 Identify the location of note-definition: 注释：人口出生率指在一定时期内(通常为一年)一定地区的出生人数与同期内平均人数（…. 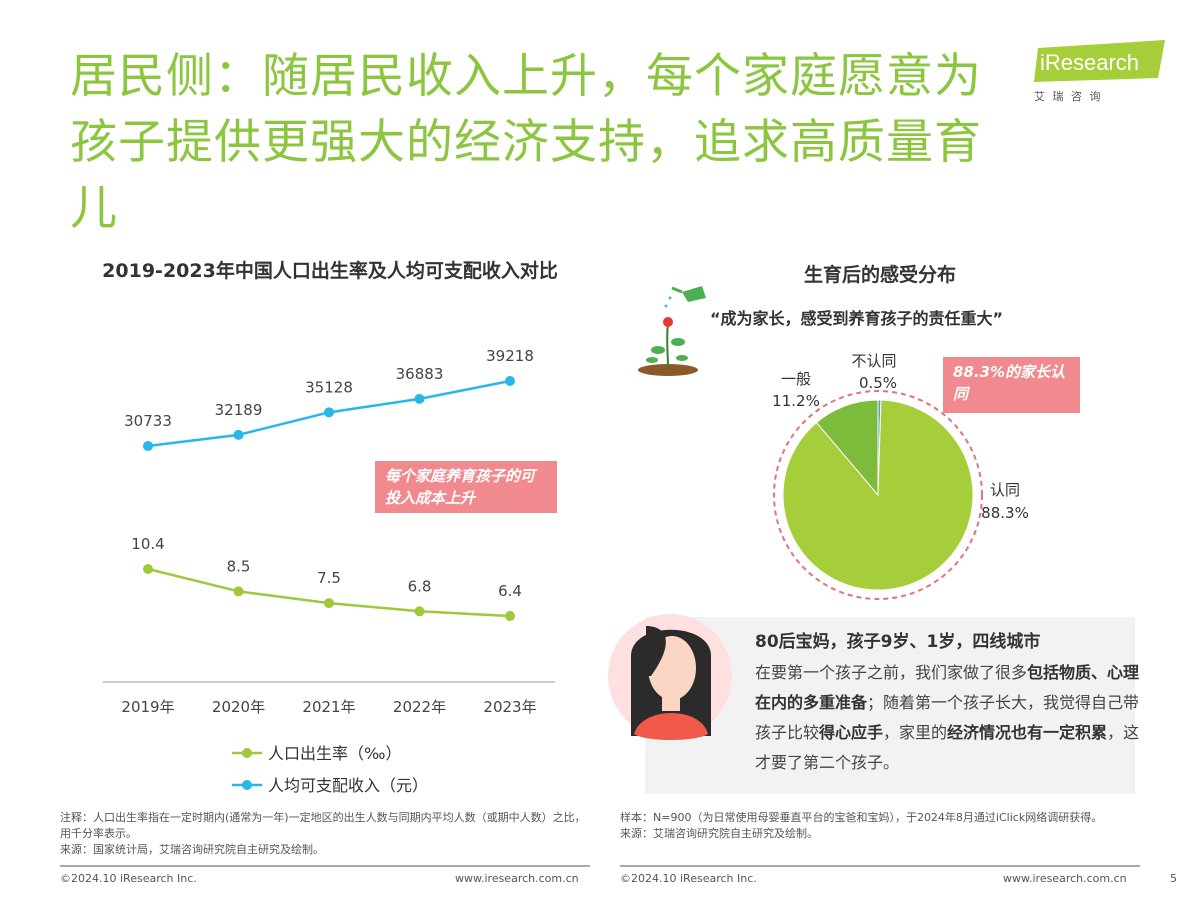
(323, 825).